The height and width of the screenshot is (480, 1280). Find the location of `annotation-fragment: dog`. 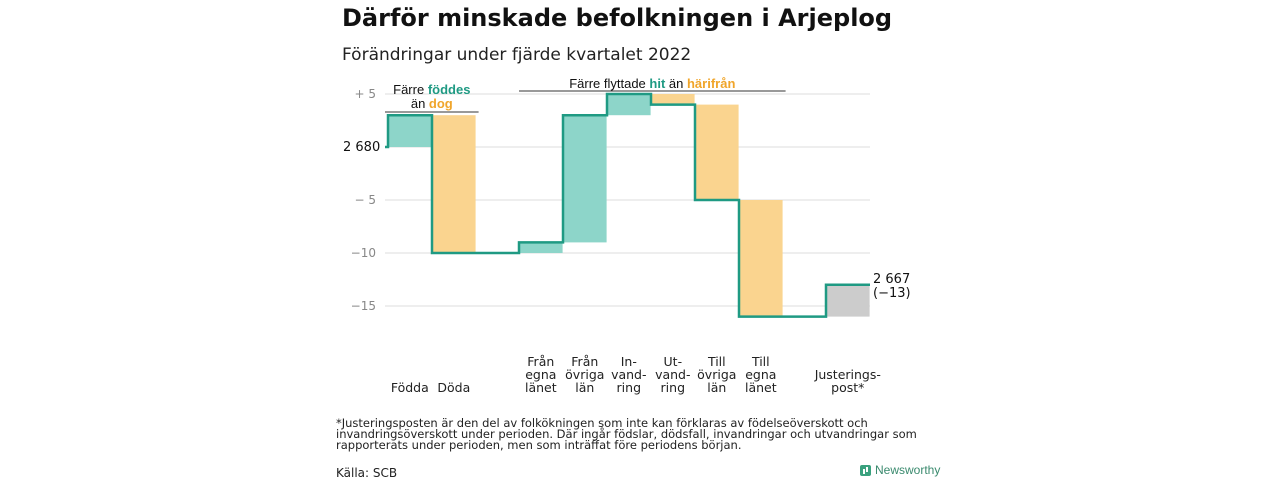

annotation-fragment: dog is located at coordinates (441, 103).